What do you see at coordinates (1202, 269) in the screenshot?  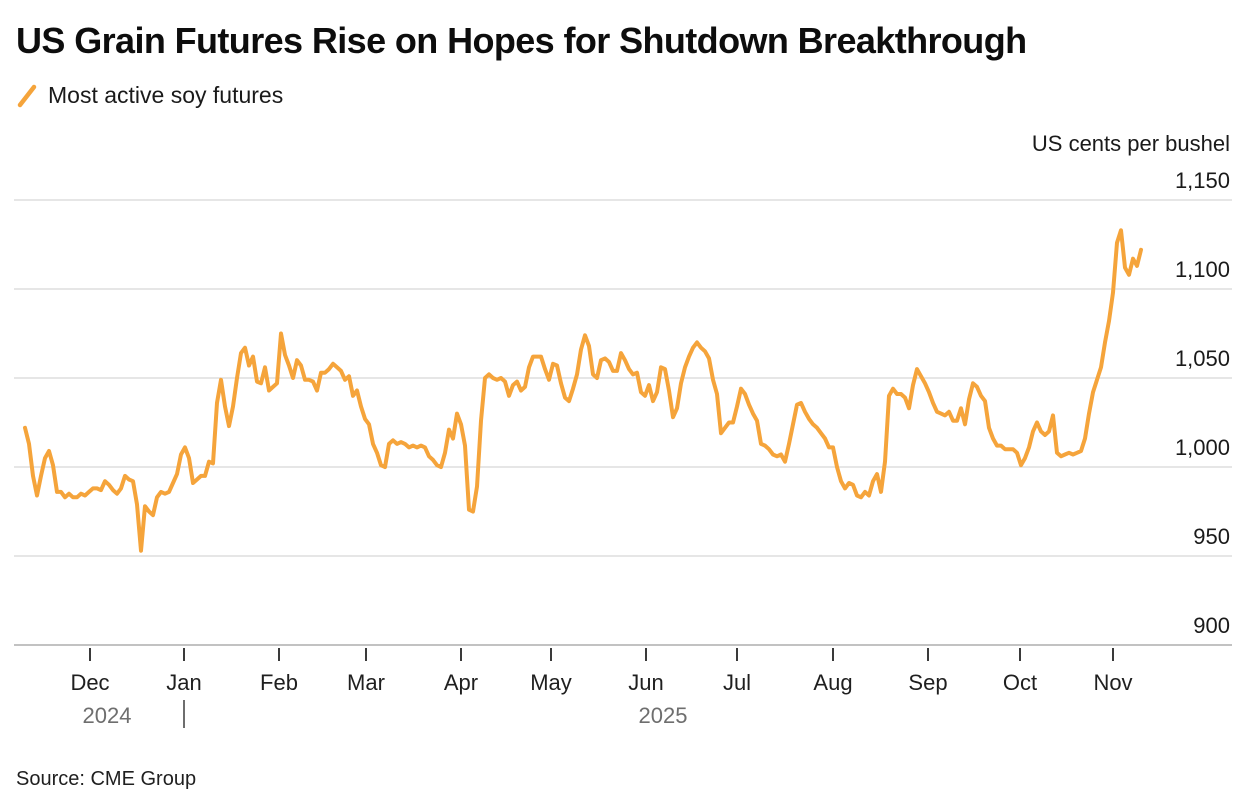 I see `y-axis-tick-label: 1,100` at bounding box center [1202, 269].